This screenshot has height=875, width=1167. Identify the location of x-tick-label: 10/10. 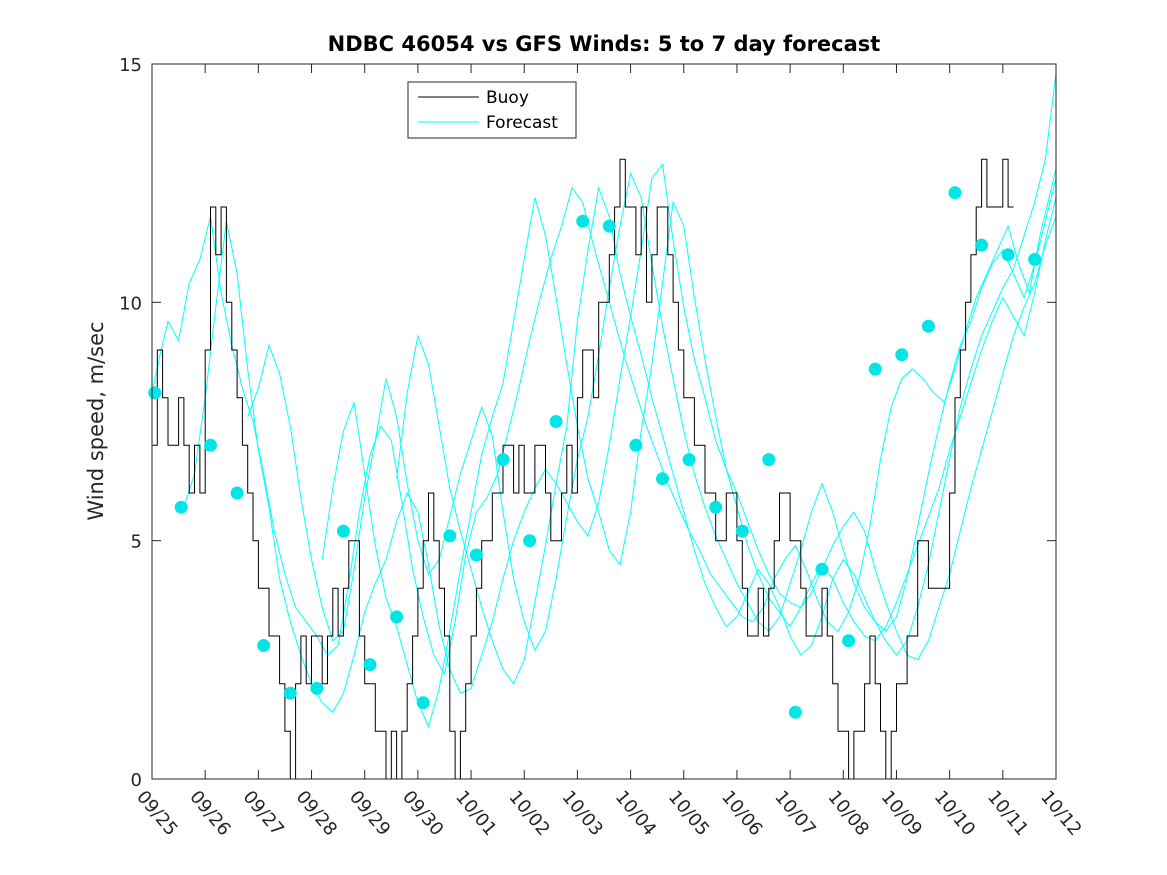
(954, 813).